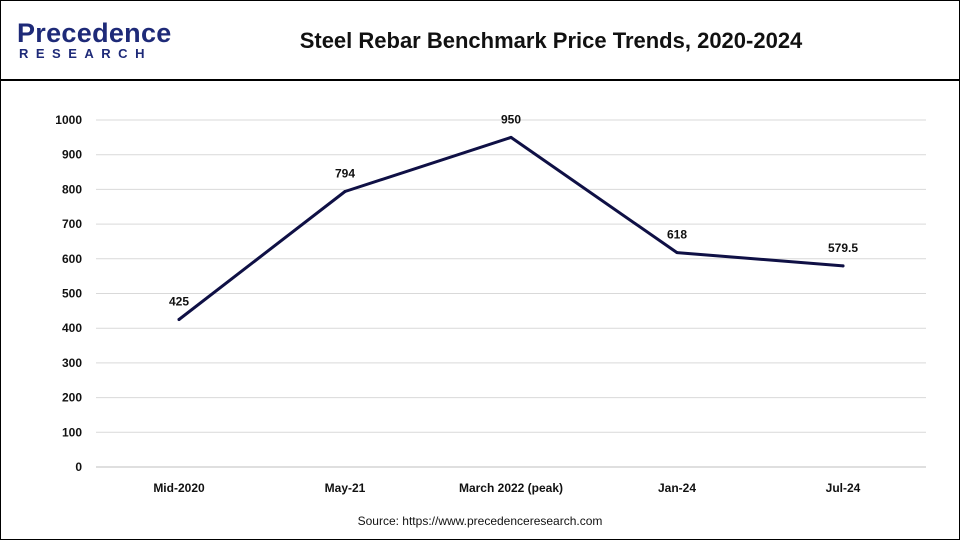  Describe the element at coordinates (72, 259) in the screenshot. I see `y-tick-label: 600` at that location.